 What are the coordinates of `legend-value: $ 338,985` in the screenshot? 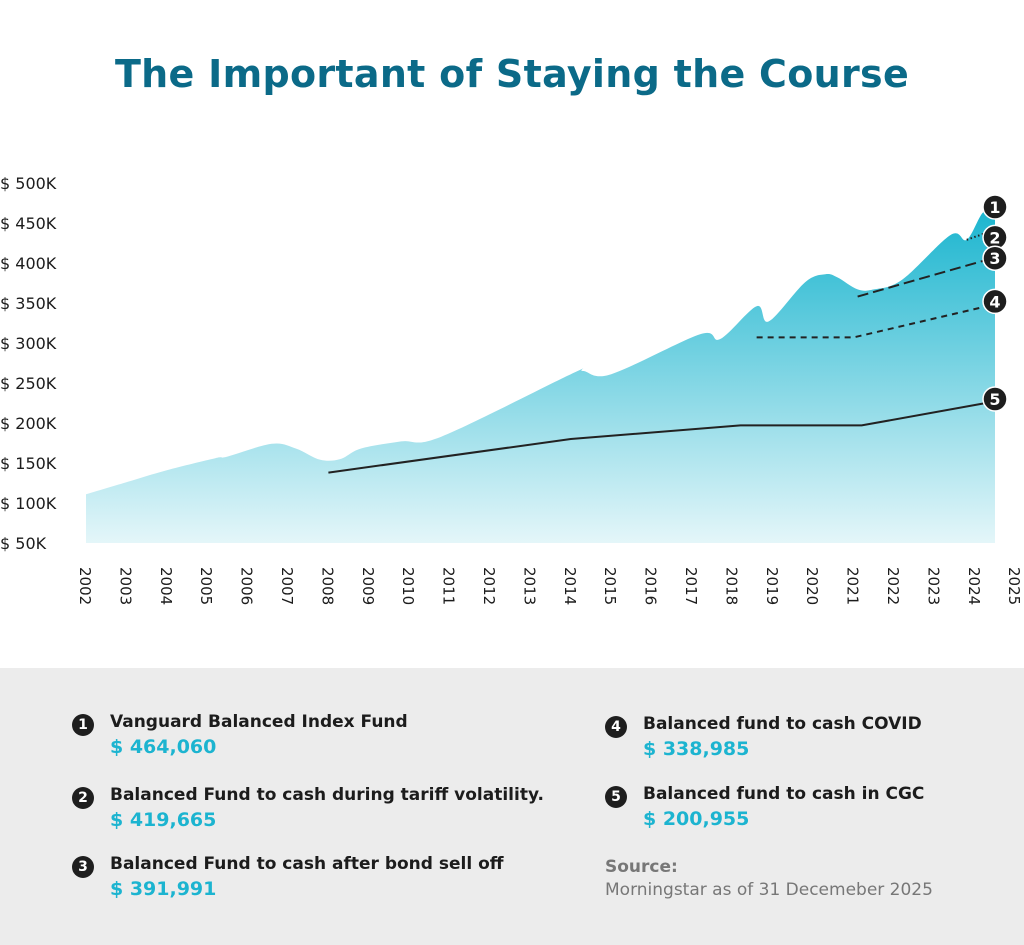 It's located at (696, 749).